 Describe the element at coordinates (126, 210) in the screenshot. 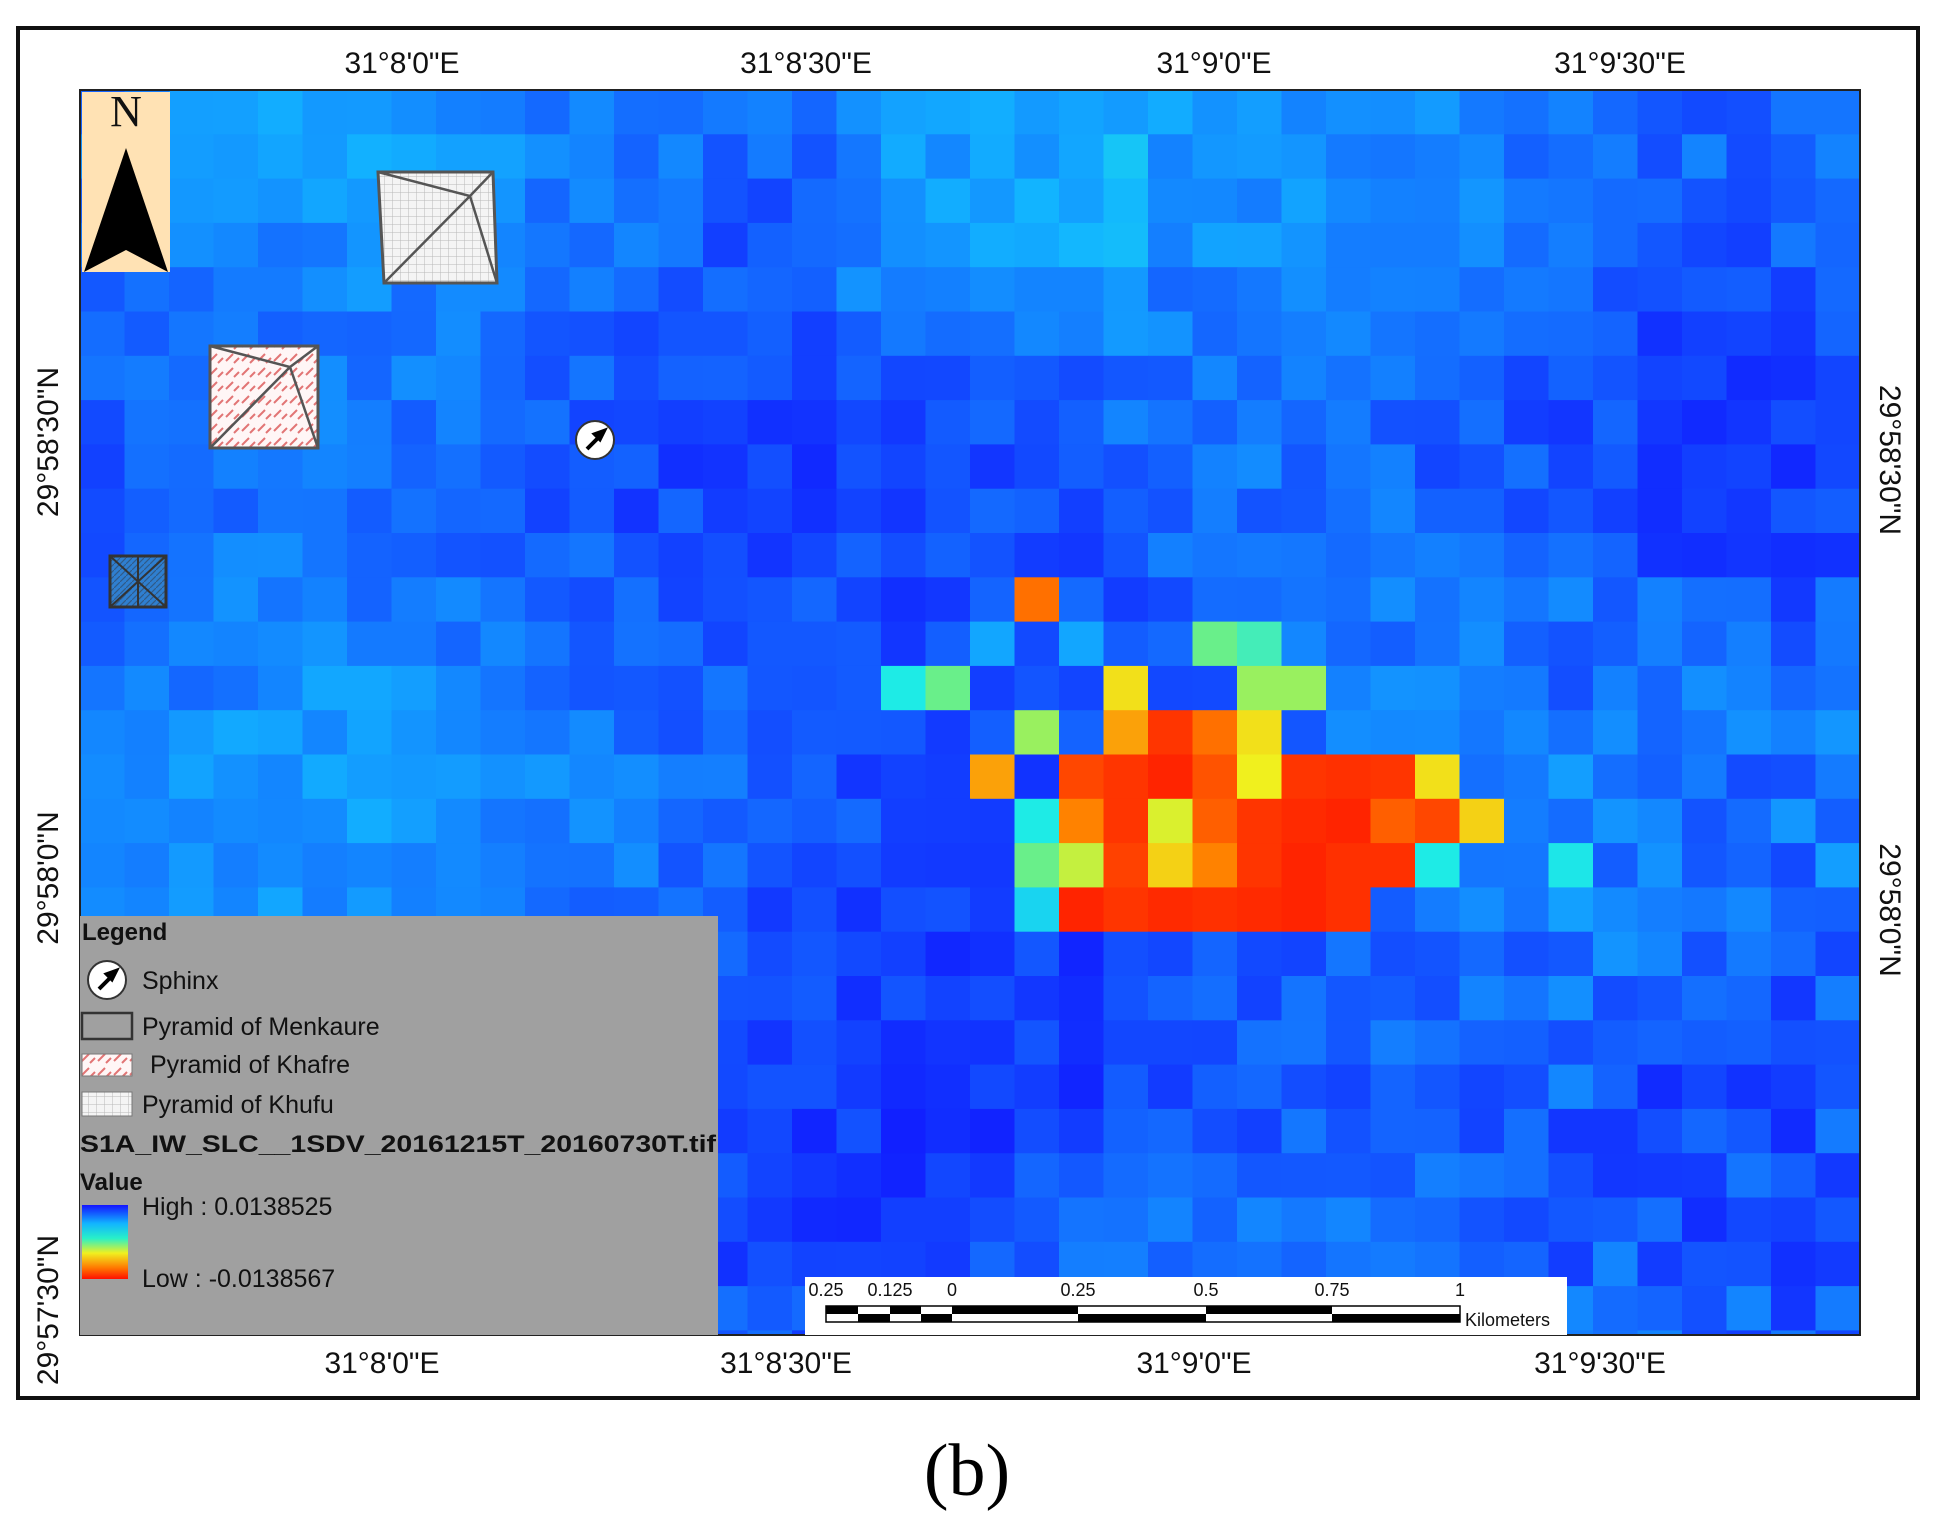

I see `north-arrow-icon` at that location.